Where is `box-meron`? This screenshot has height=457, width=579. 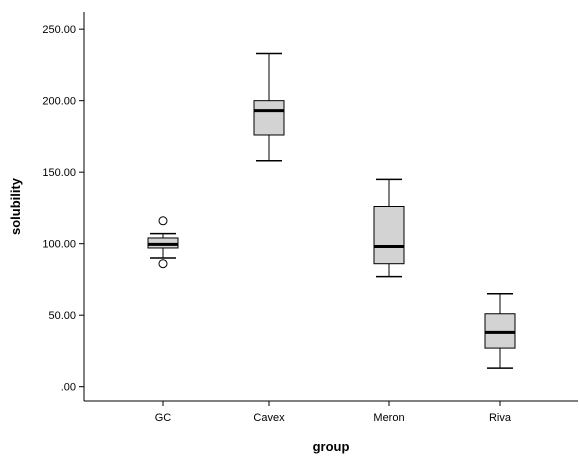 box-meron is located at coordinates (389, 228).